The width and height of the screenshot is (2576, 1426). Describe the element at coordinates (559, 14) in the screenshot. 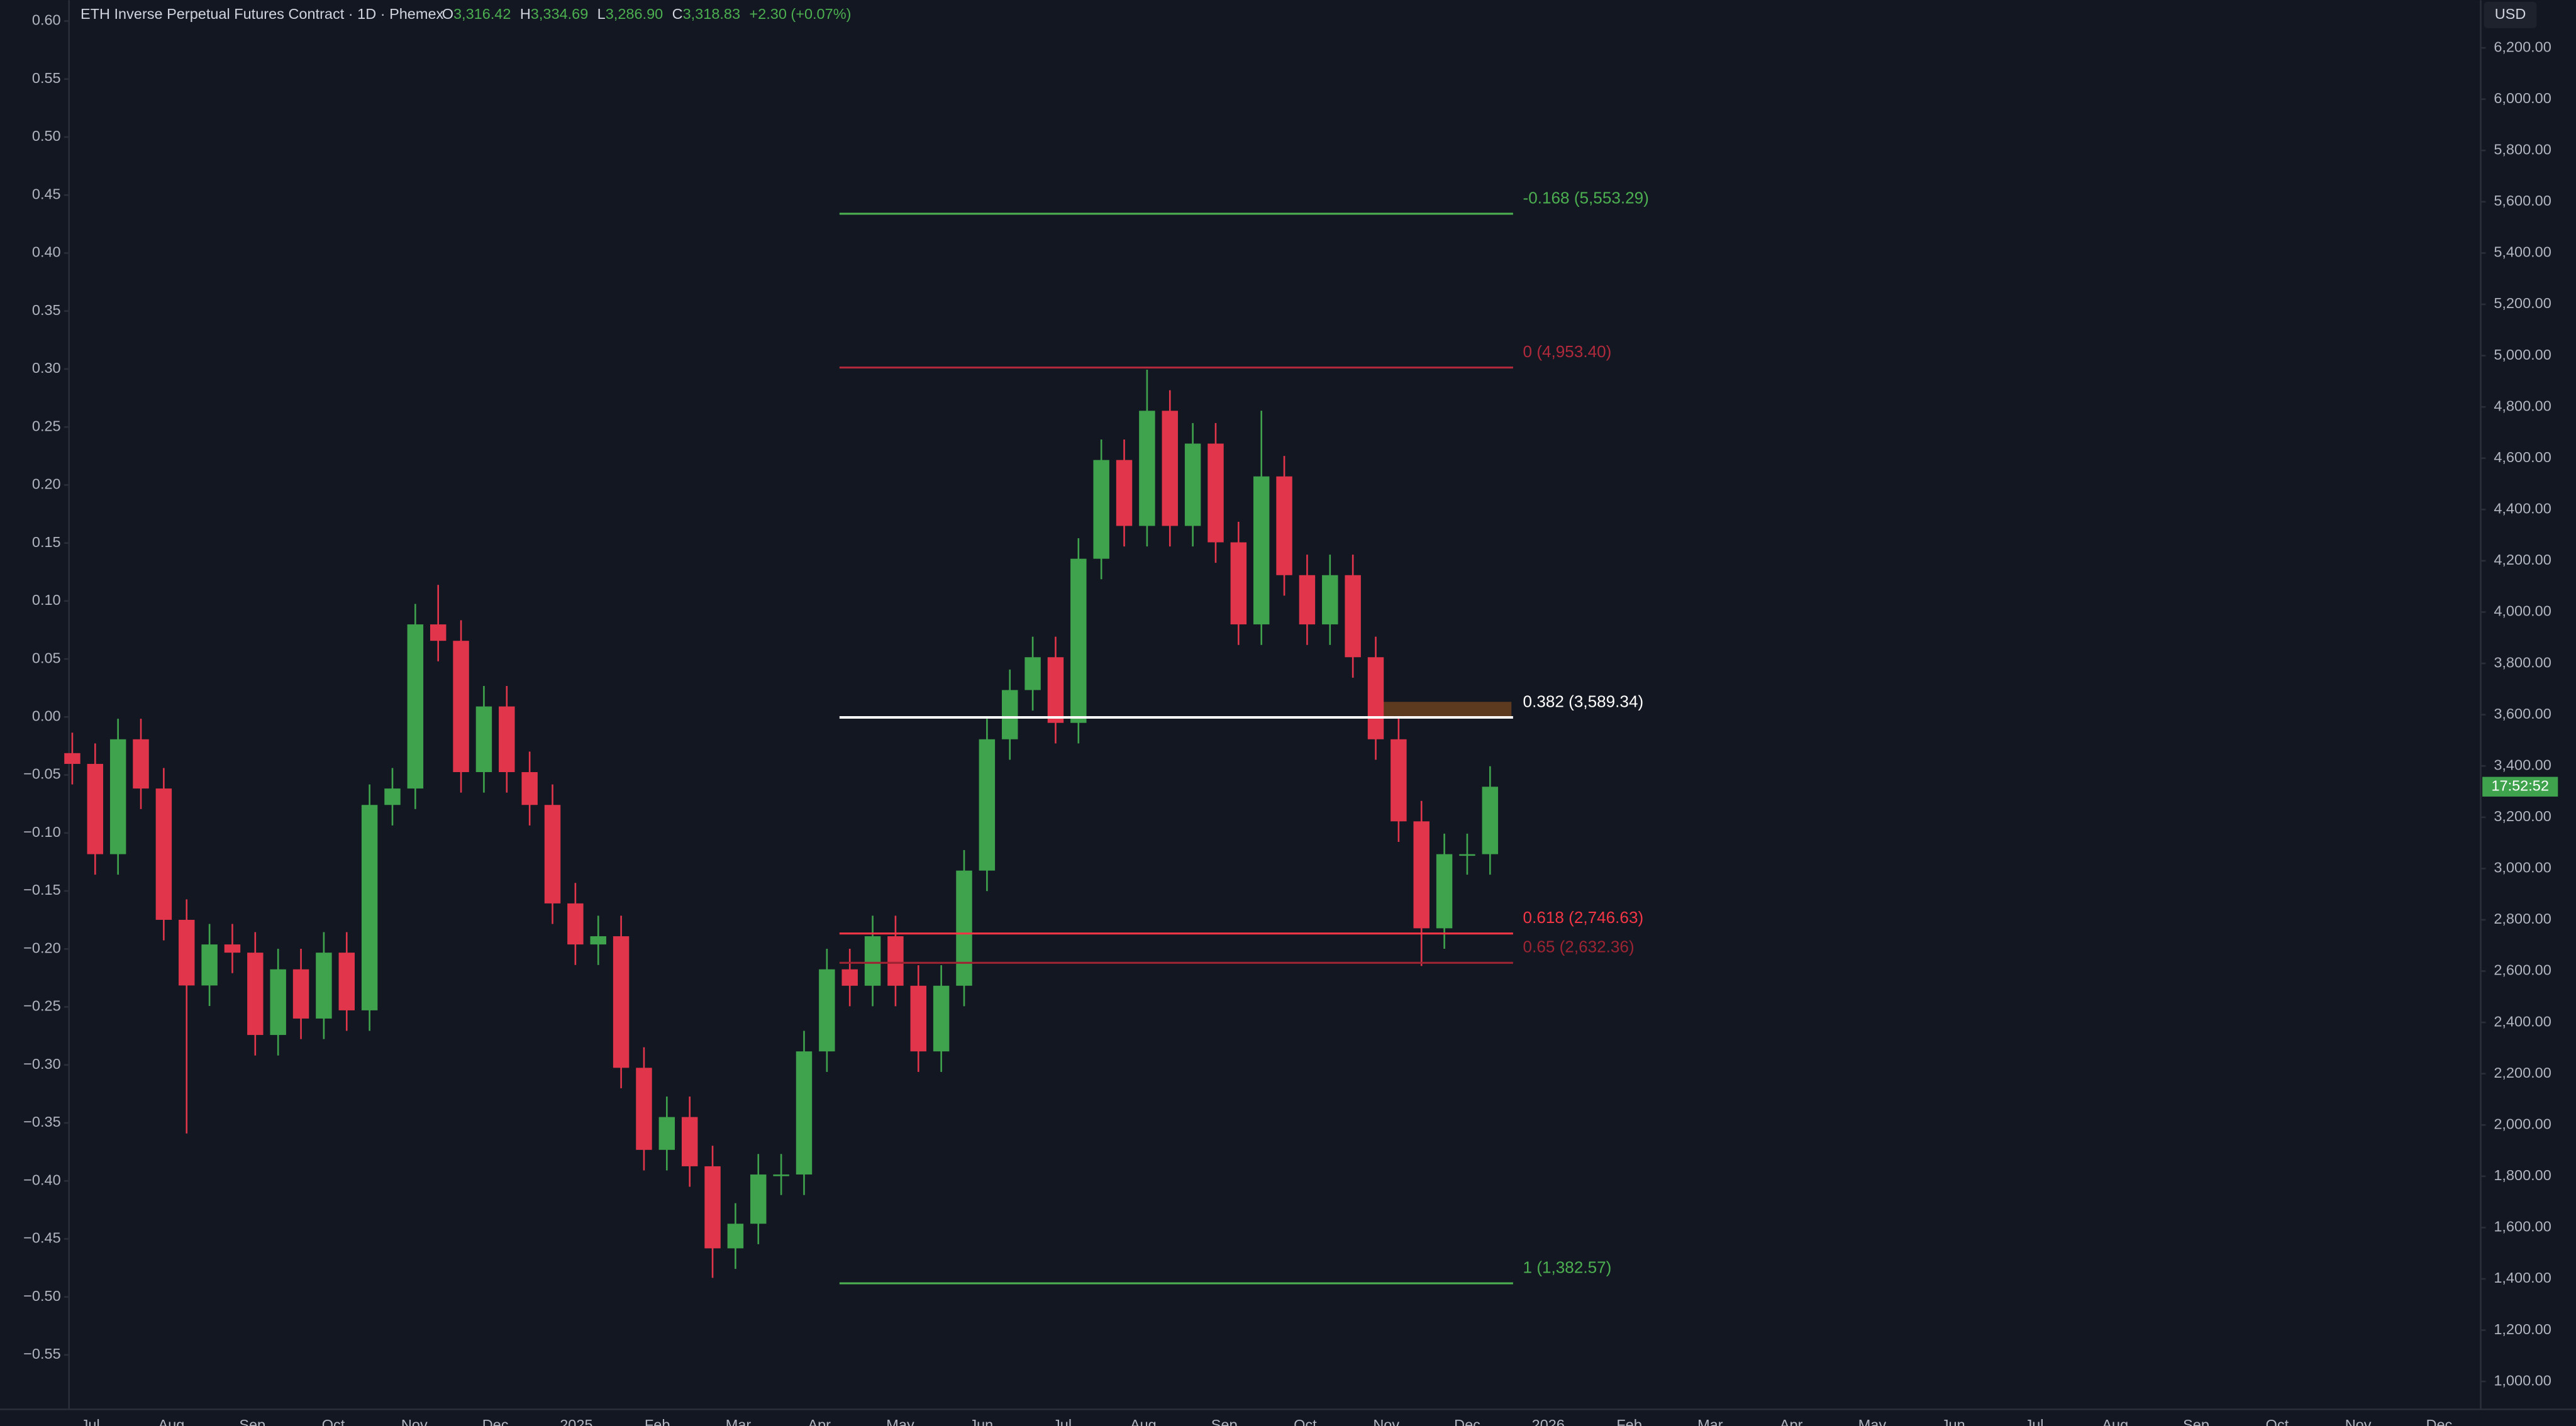

I see `legend-value: 3,334.69` at that location.